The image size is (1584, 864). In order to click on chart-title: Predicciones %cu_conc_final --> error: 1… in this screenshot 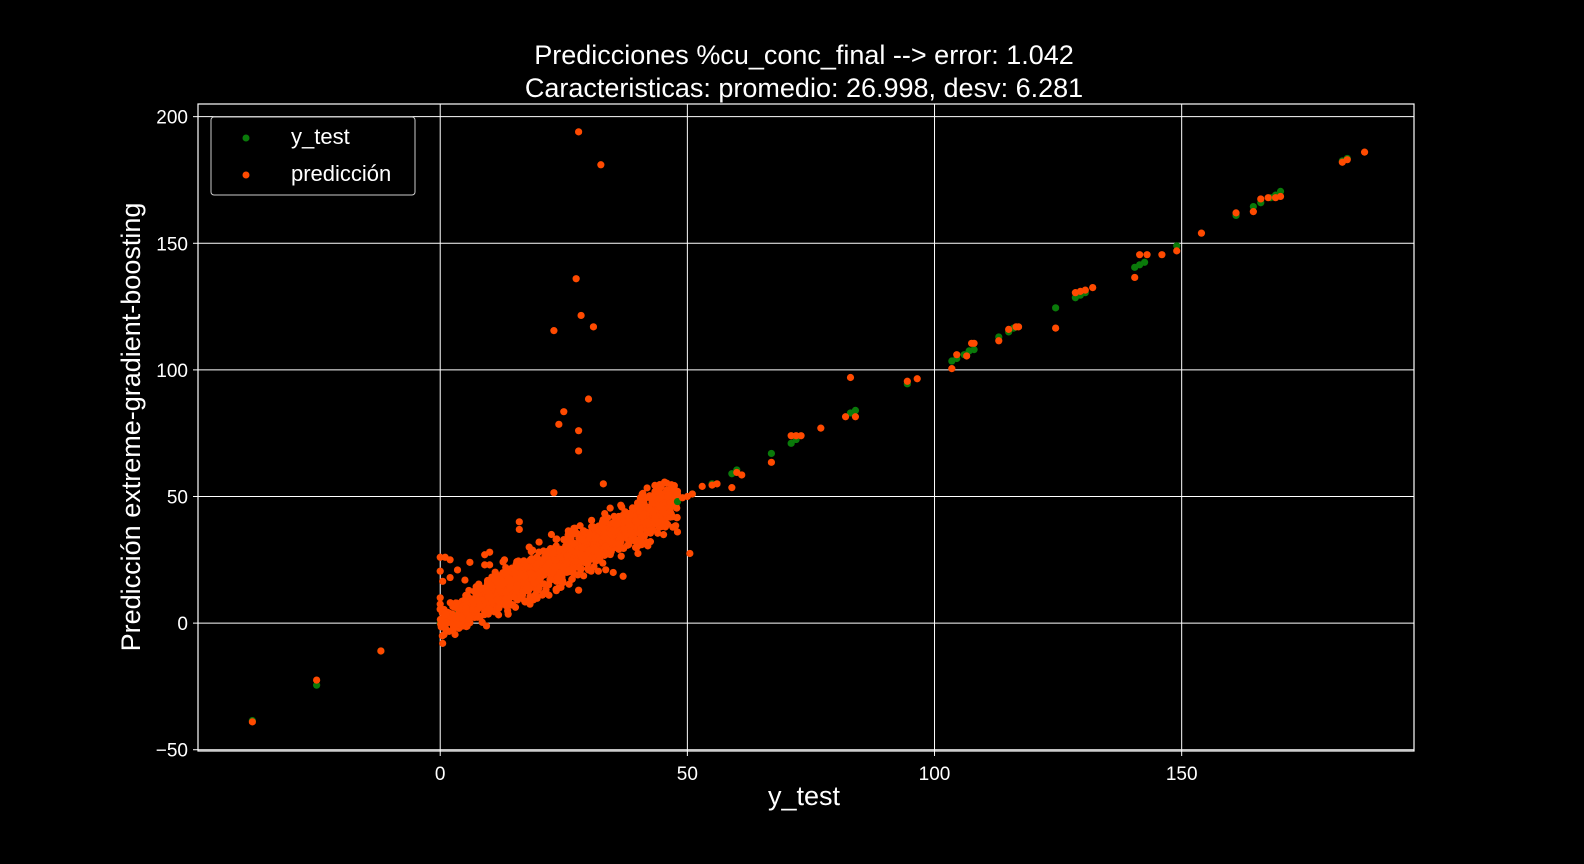, I will do `click(804, 55)`.